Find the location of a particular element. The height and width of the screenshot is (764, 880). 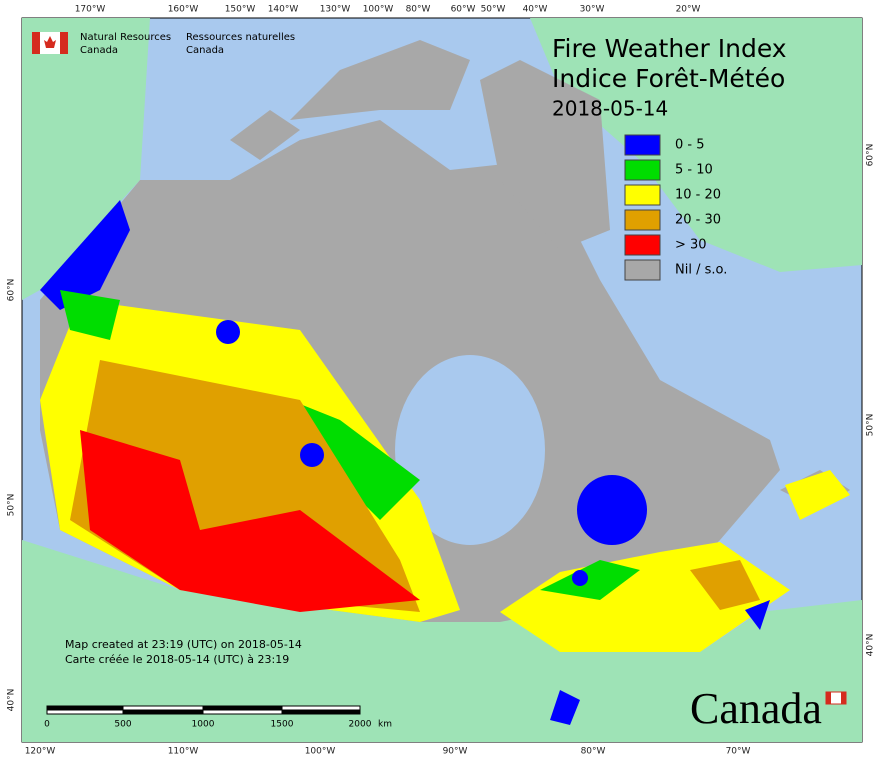

scale-label: 0 is located at coordinates (47, 725).